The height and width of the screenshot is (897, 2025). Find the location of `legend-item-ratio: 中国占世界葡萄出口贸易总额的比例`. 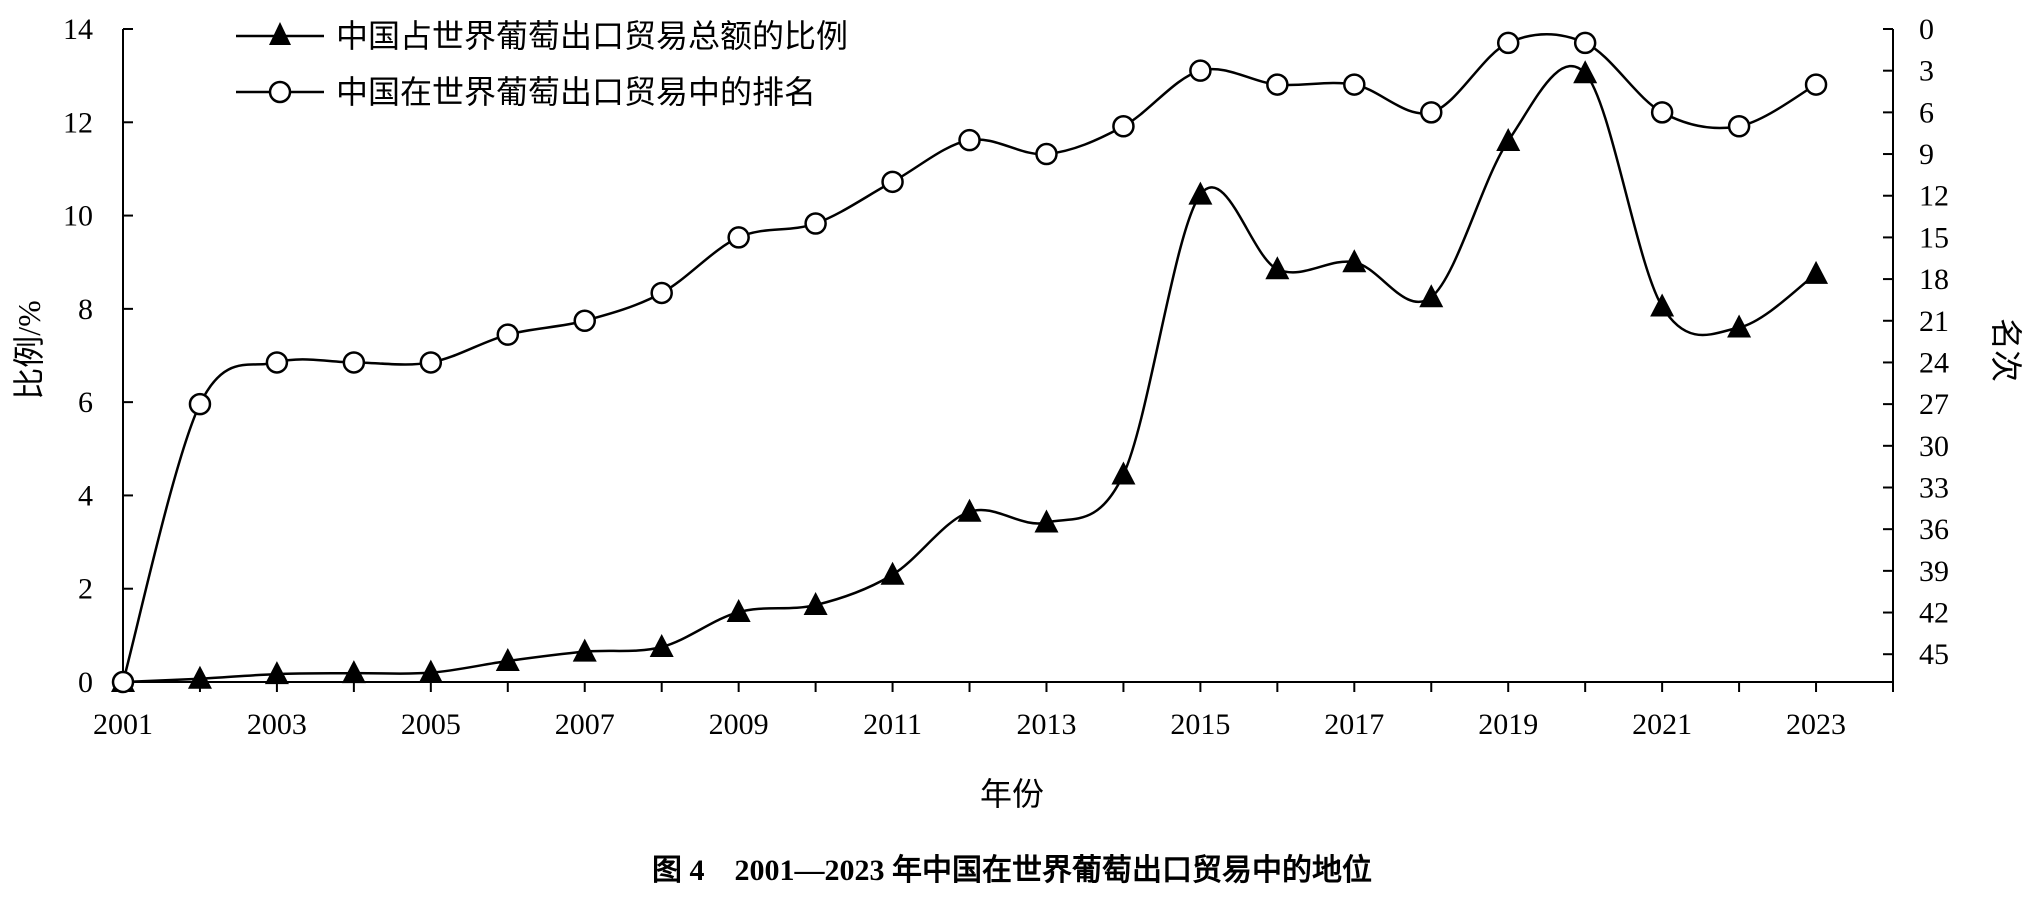

legend-item-ratio: 中国占世界葡萄出口贸易总额的比例 is located at coordinates (542, 36).